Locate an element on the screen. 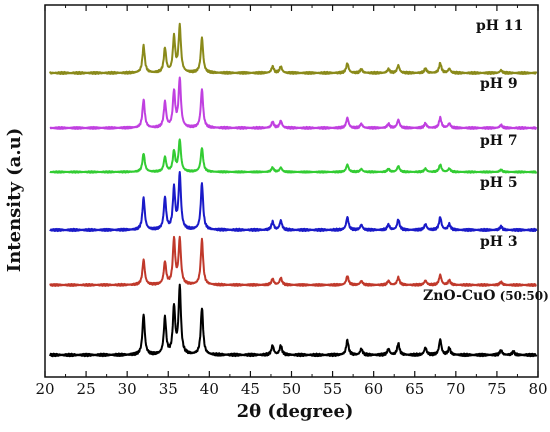 This screenshot has height=432, width=550. series-label-1: pH 3 is located at coordinates (499, 242).